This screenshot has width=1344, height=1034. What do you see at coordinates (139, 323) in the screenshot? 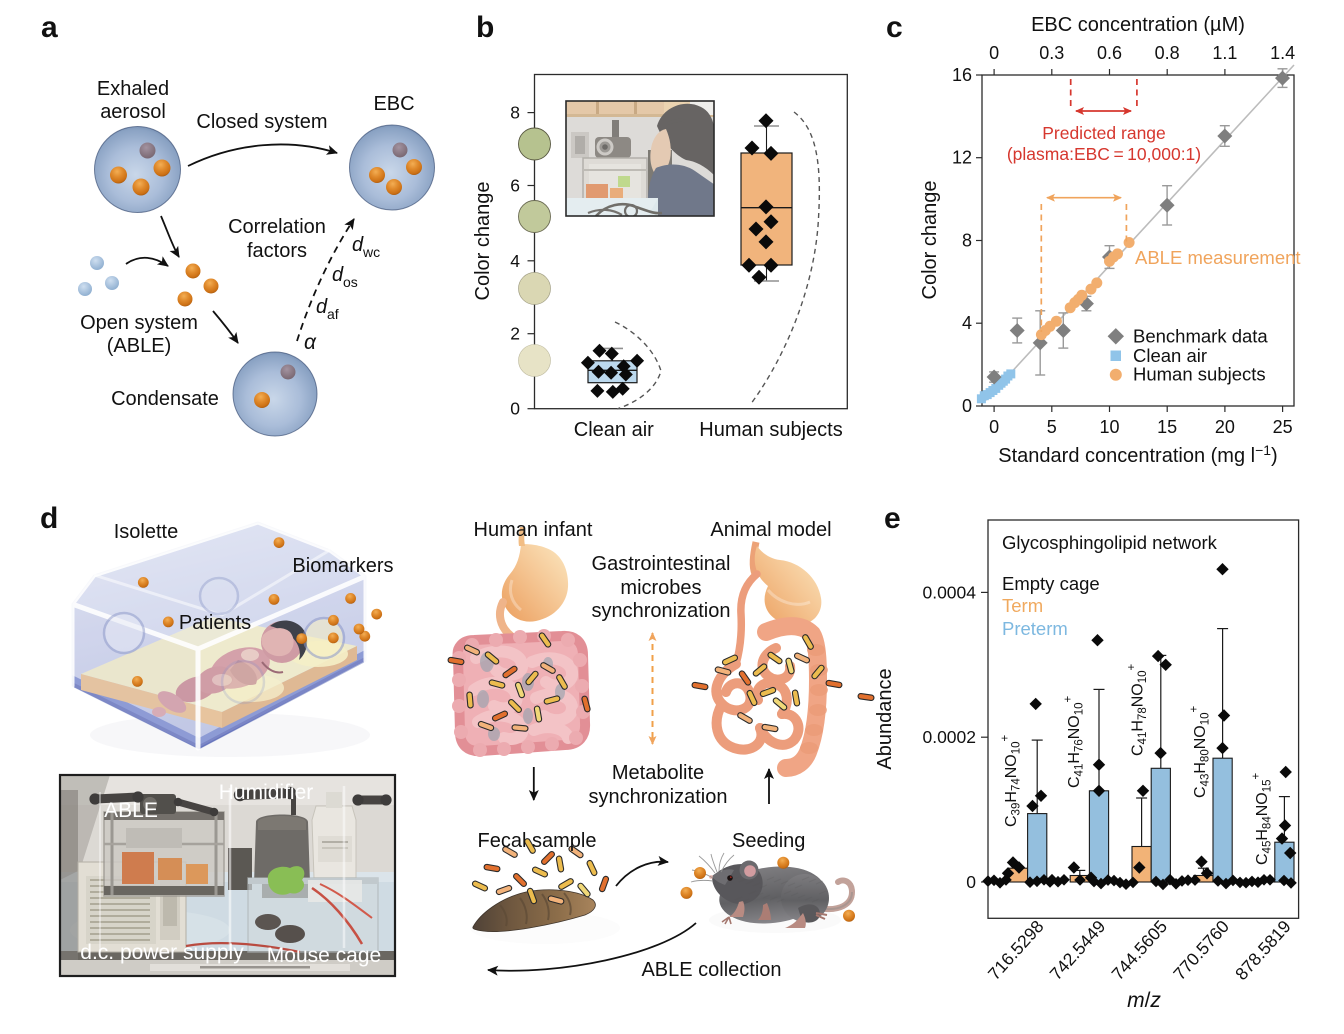
I see `svg-text: Open system` at bounding box center [139, 323].